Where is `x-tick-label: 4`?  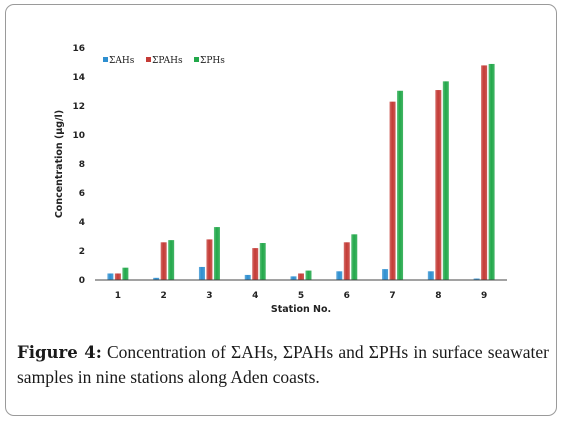 x-tick-label: 4 is located at coordinates (255, 296).